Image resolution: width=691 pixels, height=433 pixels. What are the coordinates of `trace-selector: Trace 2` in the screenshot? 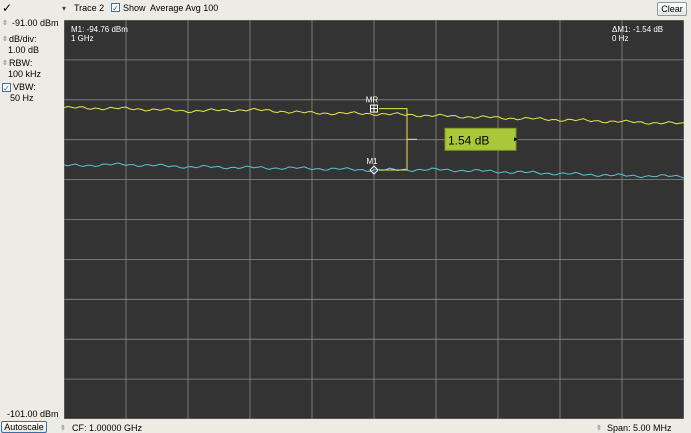 It's located at (89, 8).